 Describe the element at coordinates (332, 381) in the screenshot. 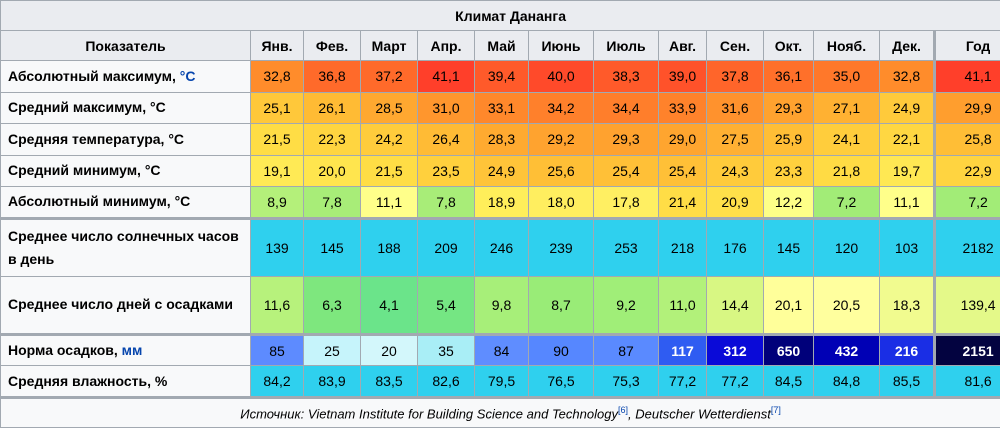

I see `value-cell: 83,9` at that location.